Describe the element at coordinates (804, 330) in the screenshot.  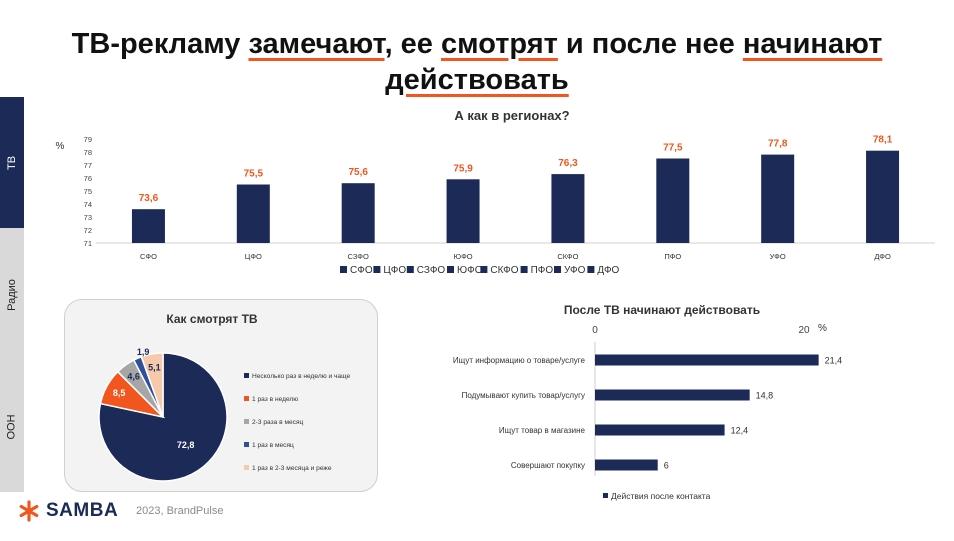
I see `actions-x-tick-label: 20` at that location.